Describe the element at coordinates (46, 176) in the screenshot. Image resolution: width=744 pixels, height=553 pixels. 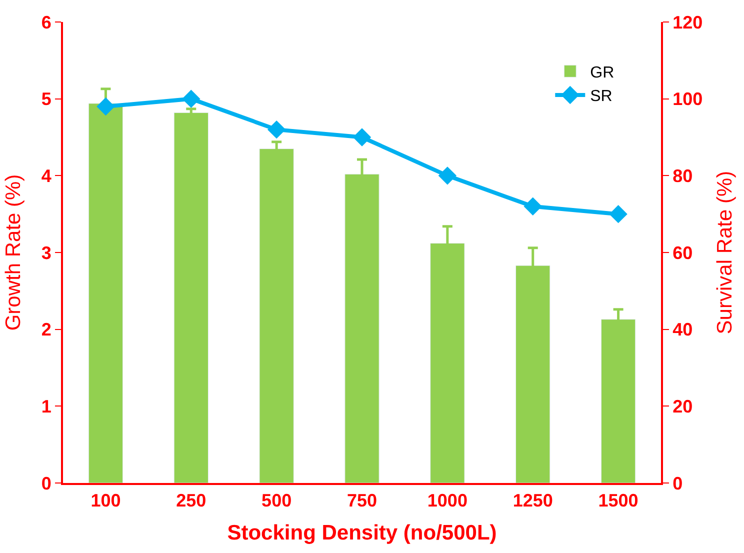
I see `y-tick-label: 4` at that location.